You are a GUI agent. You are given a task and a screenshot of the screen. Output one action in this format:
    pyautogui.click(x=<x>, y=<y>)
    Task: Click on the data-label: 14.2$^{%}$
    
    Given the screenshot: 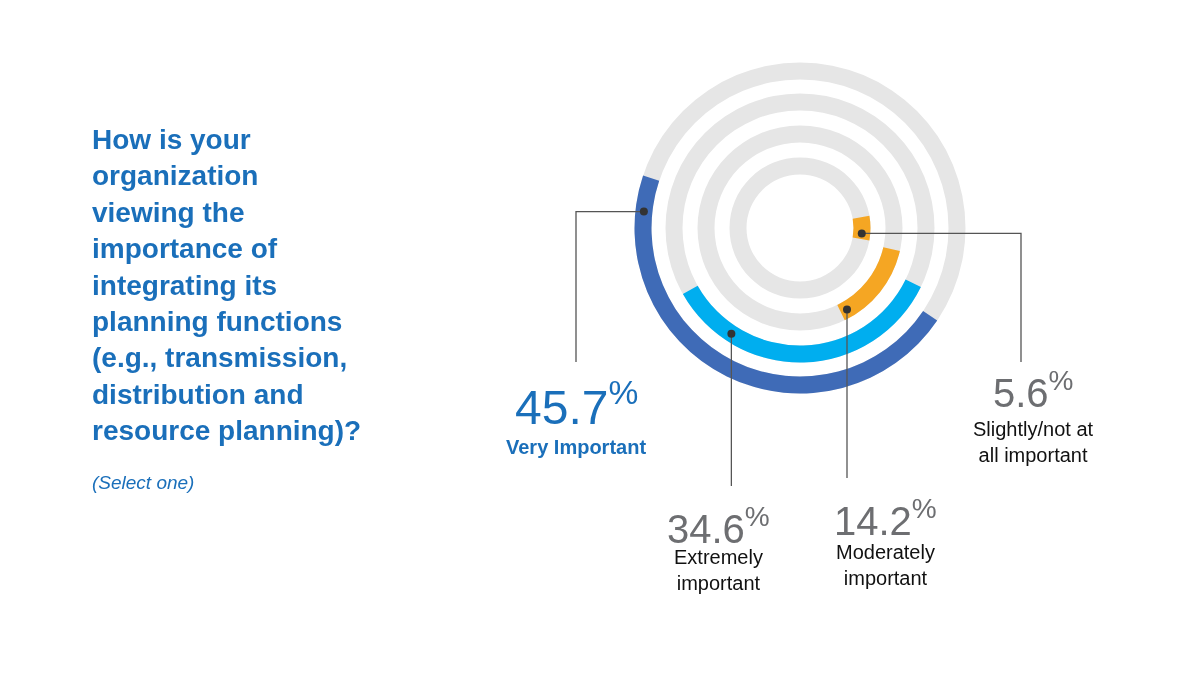 What is the action you would take?
    pyautogui.click(x=885, y=518)
    